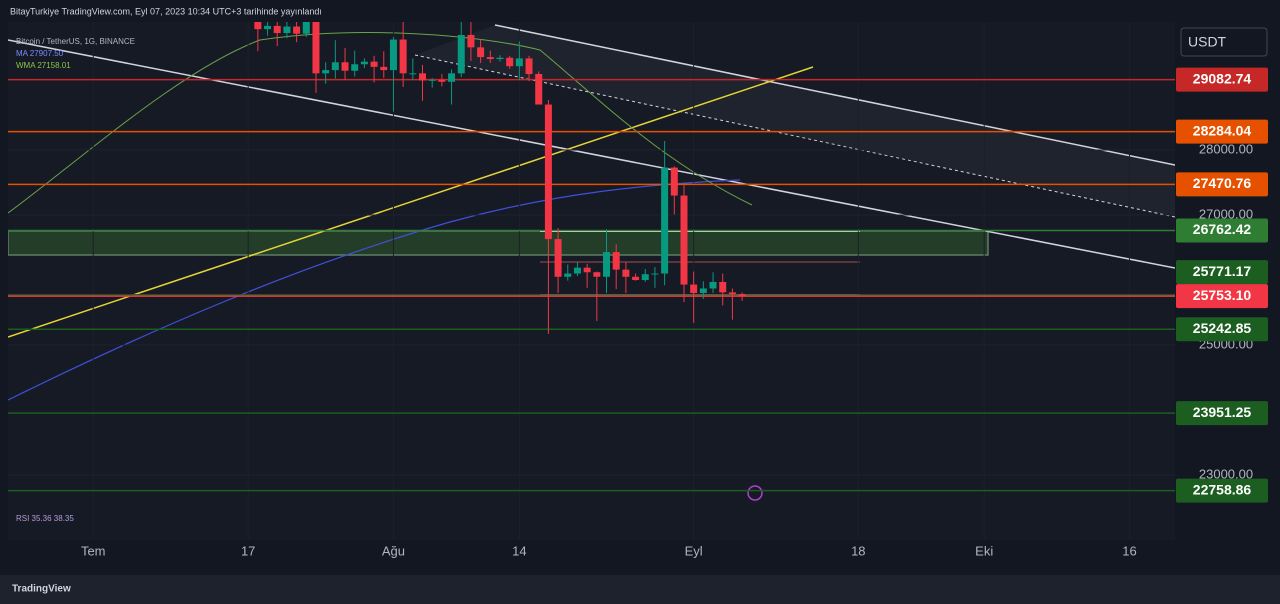 Image resolution: width=1280 pixels, height=604 pixels. I want to click on x-tick-label: Tem, so click(93, 550).